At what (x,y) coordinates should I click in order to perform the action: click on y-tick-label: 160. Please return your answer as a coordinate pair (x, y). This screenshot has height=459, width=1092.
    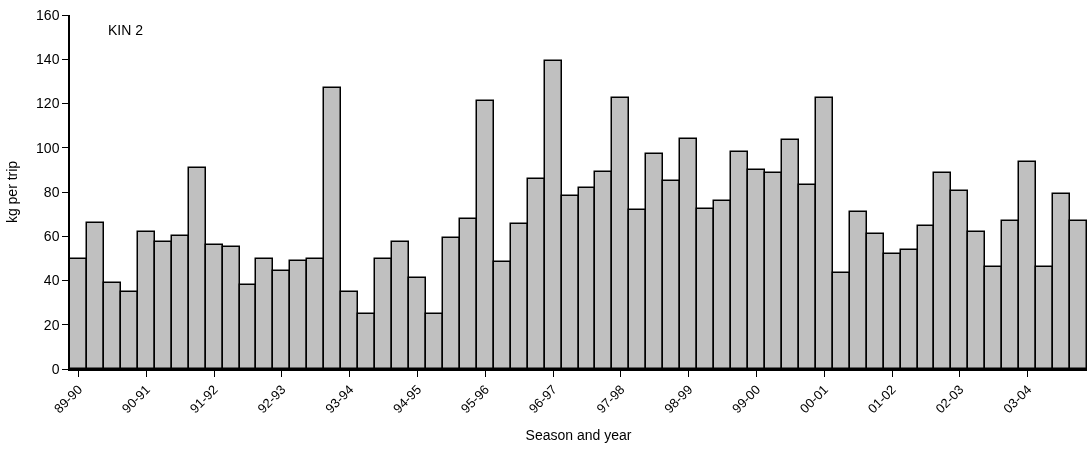
    Looking at the image, I should click on (48, 14).